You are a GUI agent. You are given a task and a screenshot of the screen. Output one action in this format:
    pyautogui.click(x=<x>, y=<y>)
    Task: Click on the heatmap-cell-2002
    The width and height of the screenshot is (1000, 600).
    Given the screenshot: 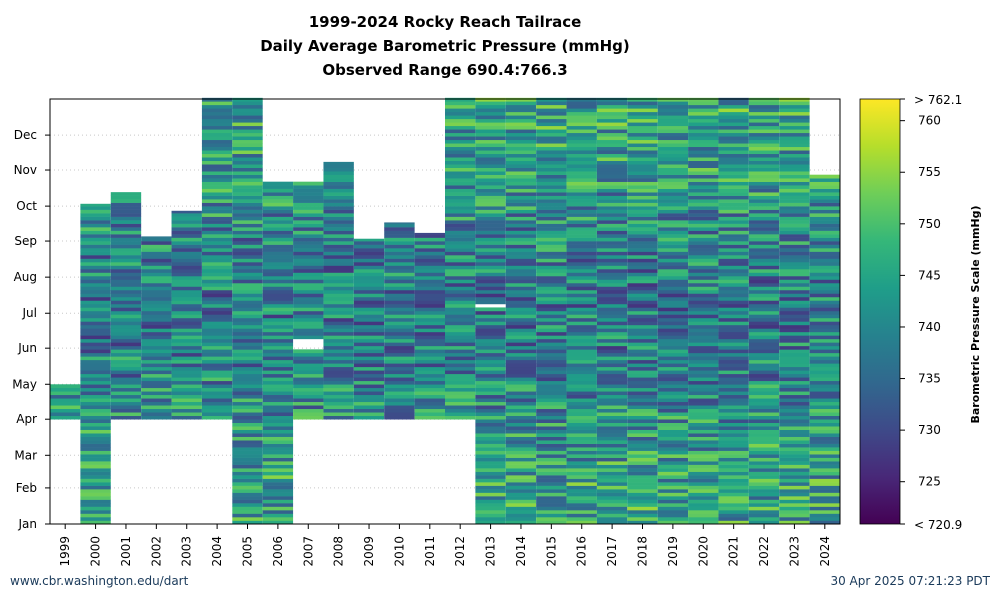 What is the action you would take?
    pyautogui.click(x=156, y=298)
    